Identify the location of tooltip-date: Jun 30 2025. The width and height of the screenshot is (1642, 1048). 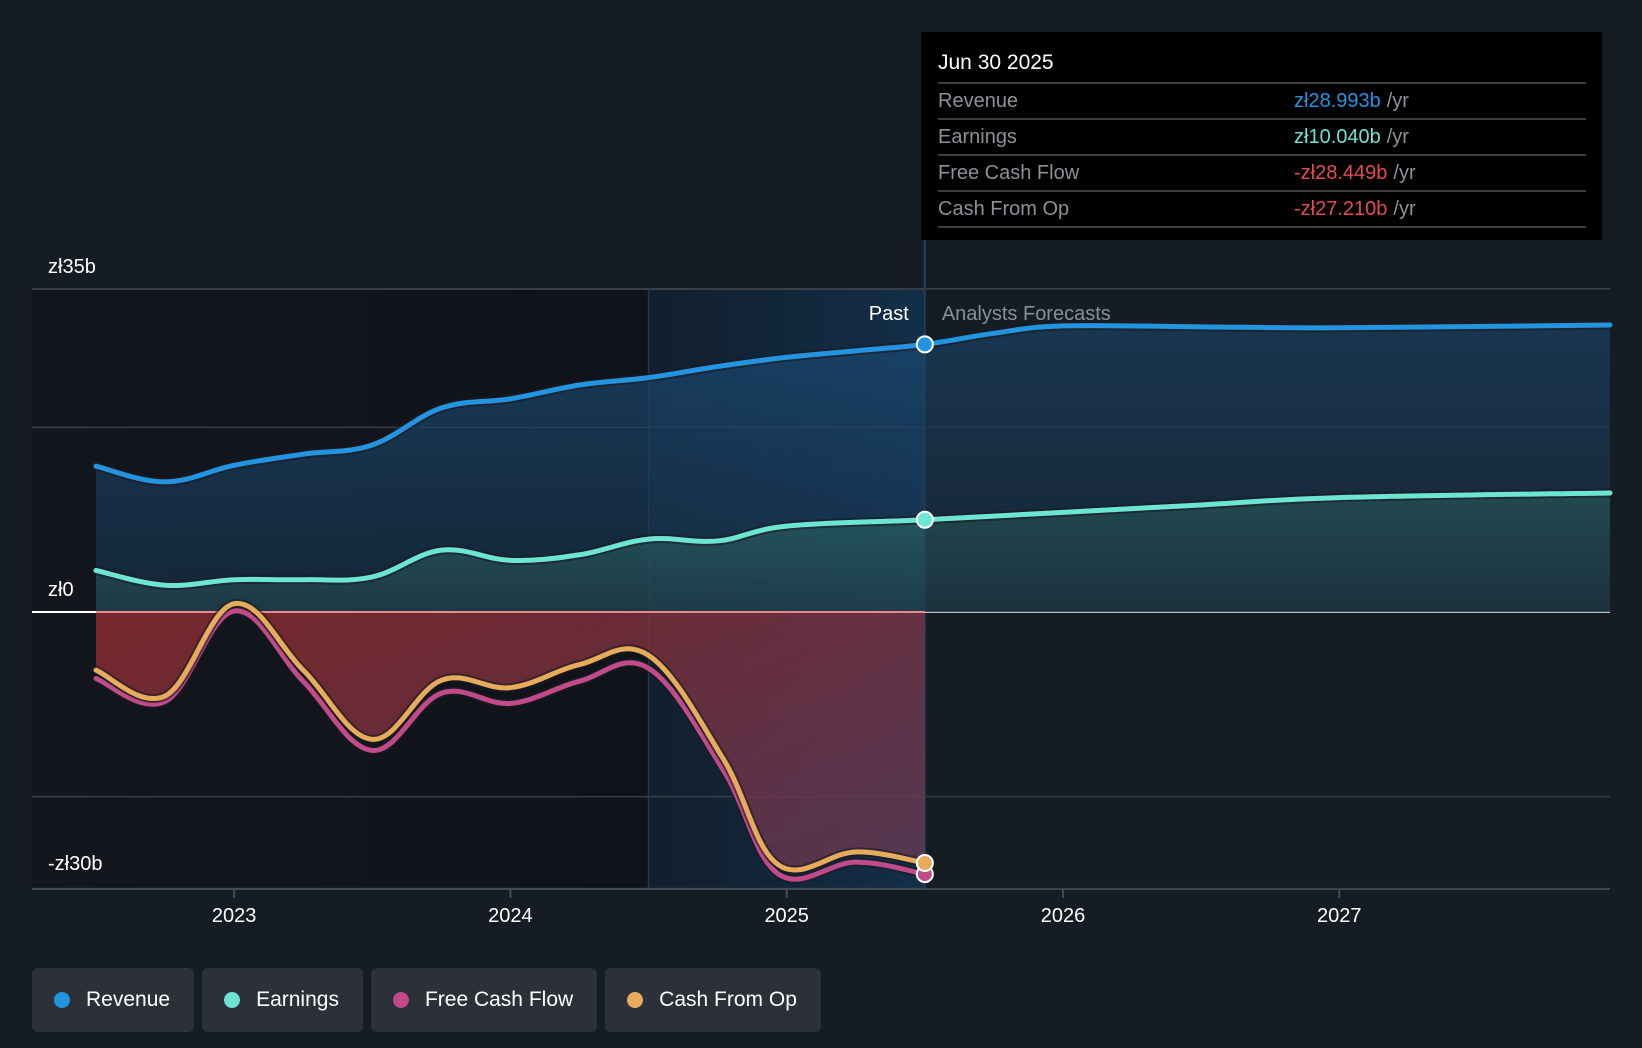
(1262, 65).